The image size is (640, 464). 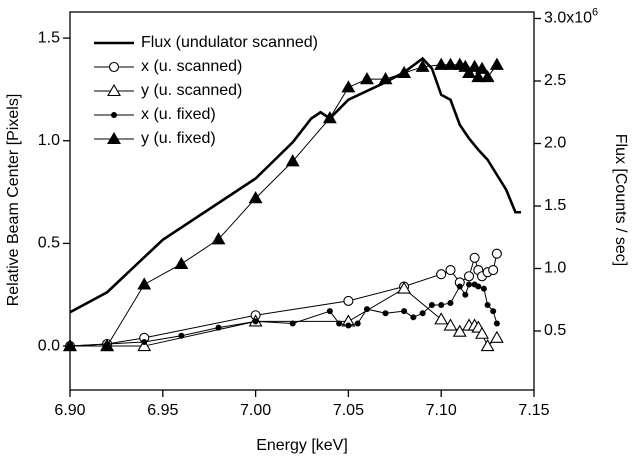 I want to click on y2-axis-title: Flux [Counts / sec], so click(x=620, y=200).